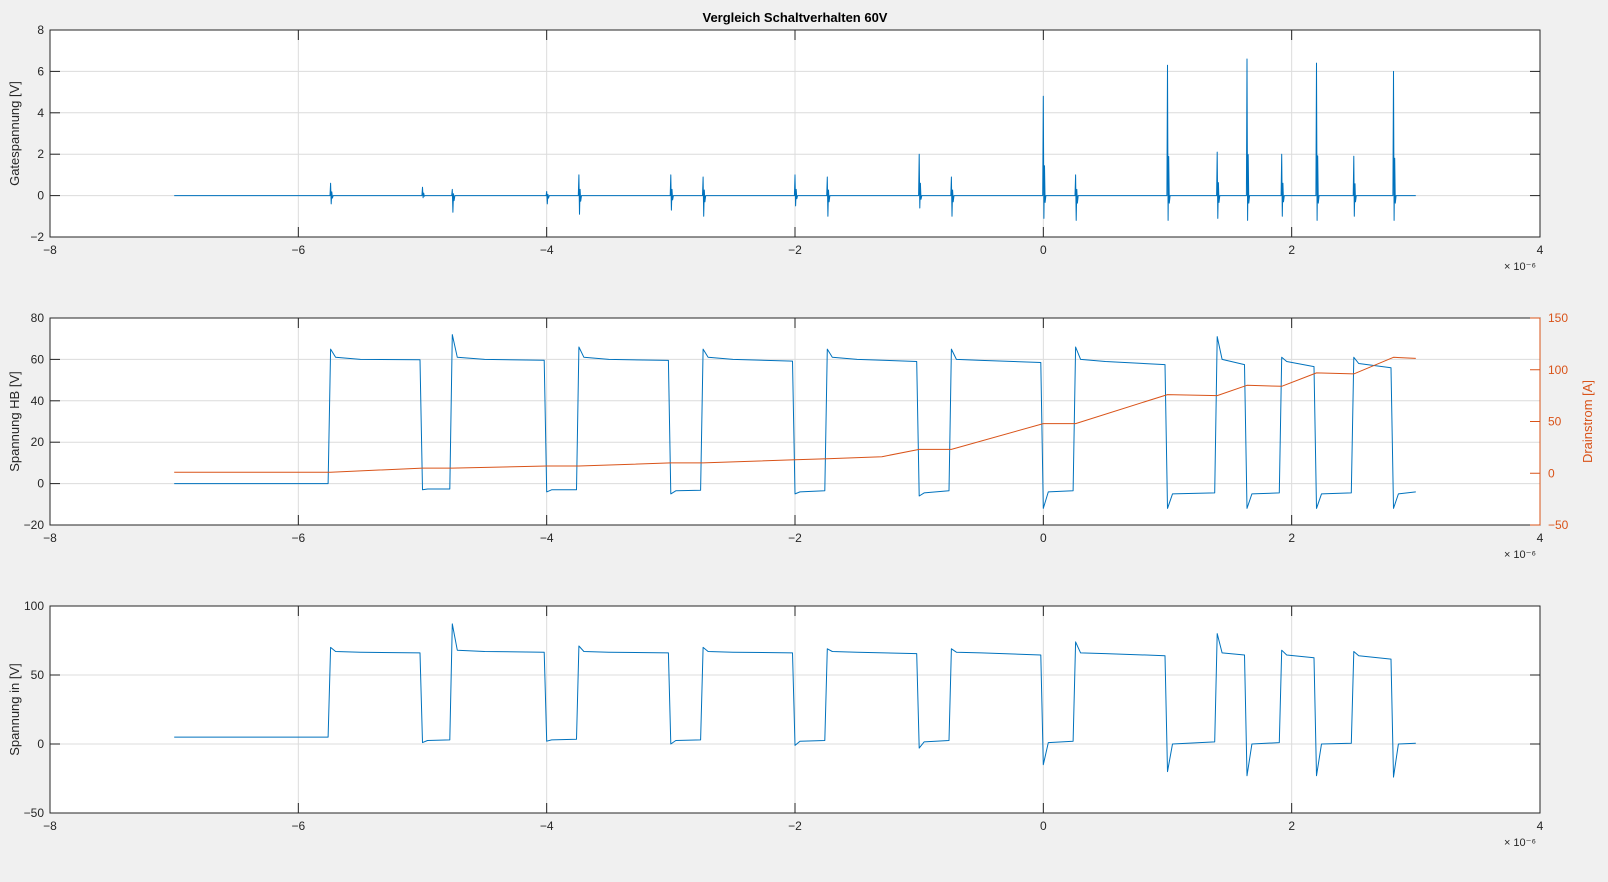 The image size is (1608, 882). Describe the element at coordinates (37, 237) in the screenshot. I see `y-tick-label: −2` at that location.